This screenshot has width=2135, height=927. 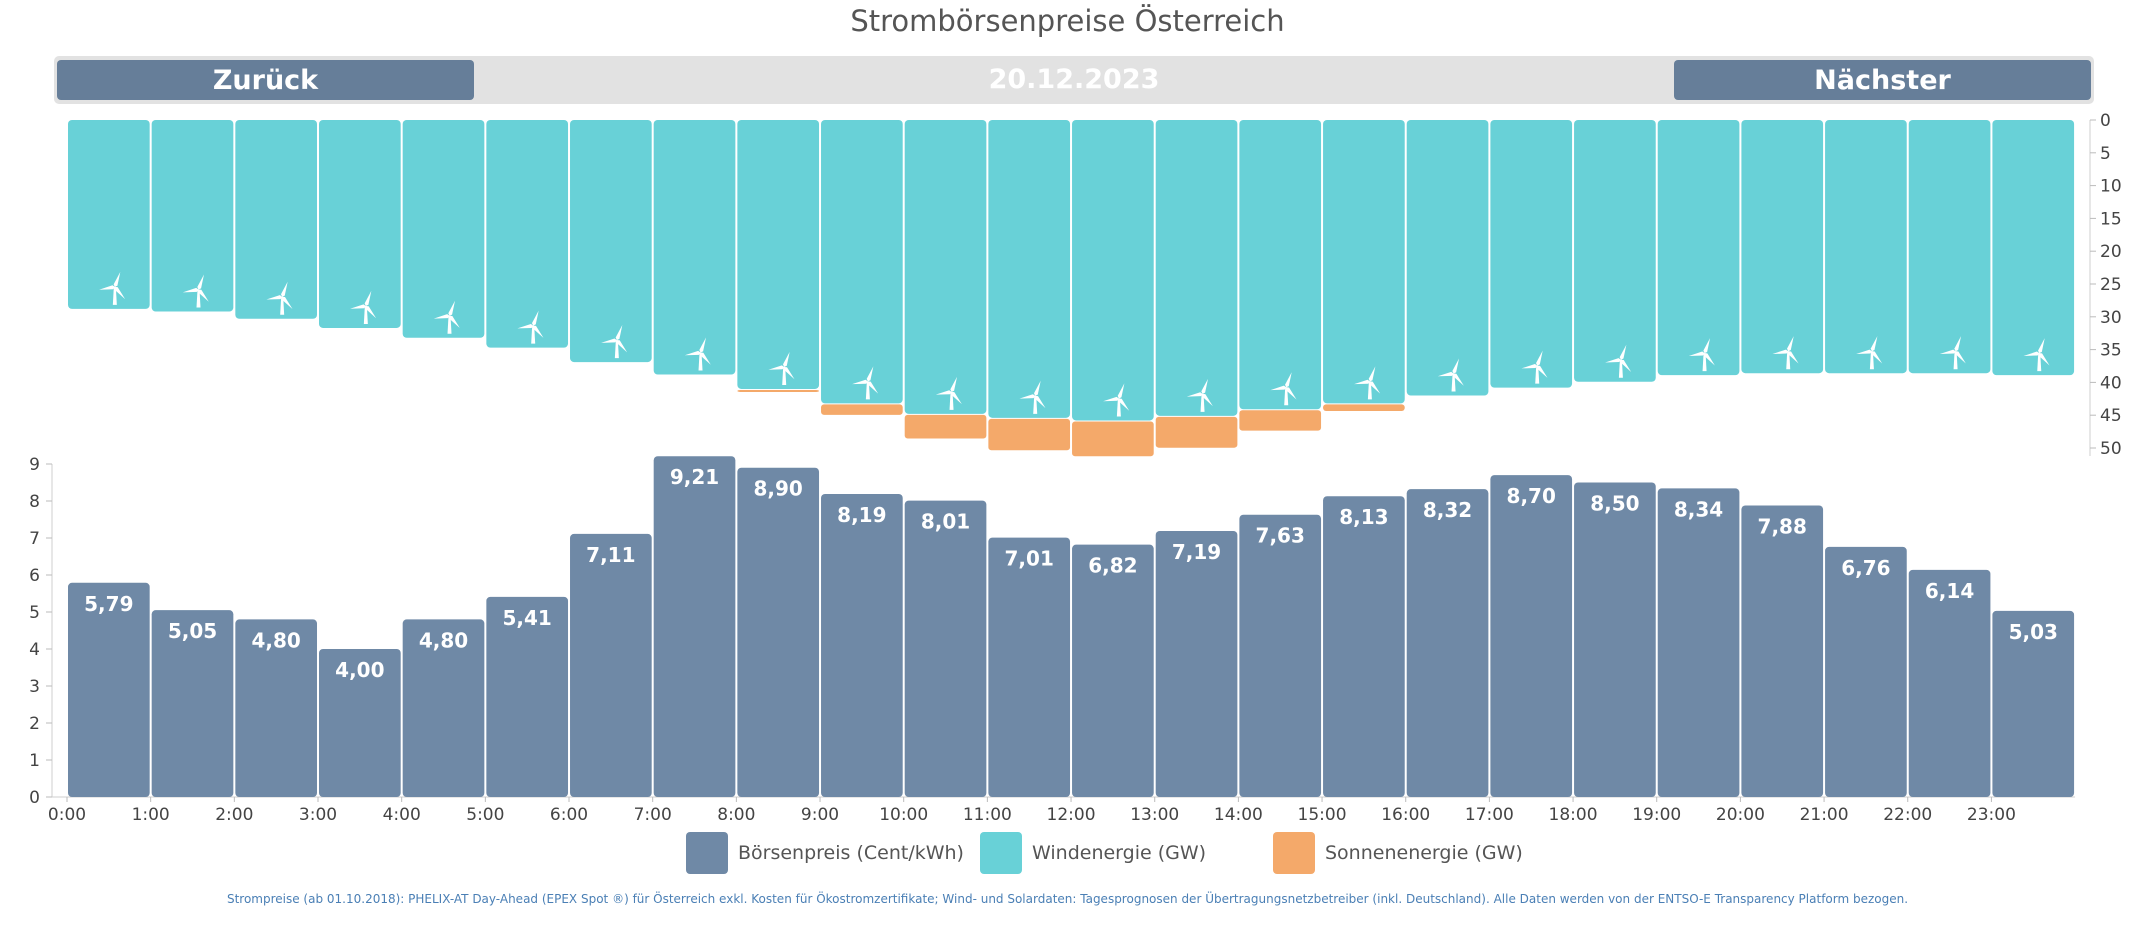 I want to click on price-y-tick-label: 8, so click(x=34, y=502).